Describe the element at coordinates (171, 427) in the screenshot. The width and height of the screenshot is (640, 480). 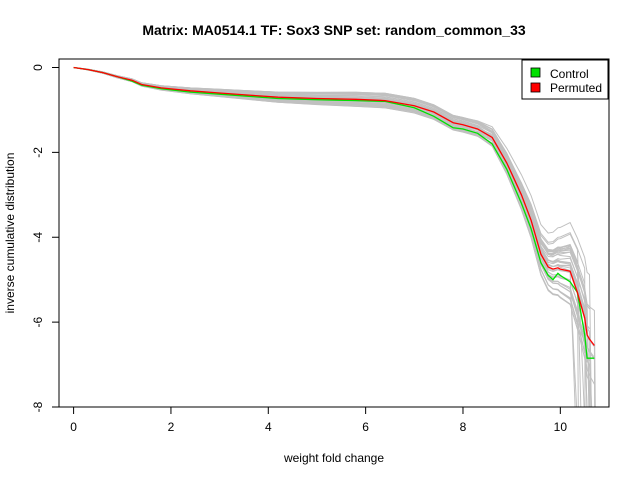
I see `x-tick-label: 2` at that location.